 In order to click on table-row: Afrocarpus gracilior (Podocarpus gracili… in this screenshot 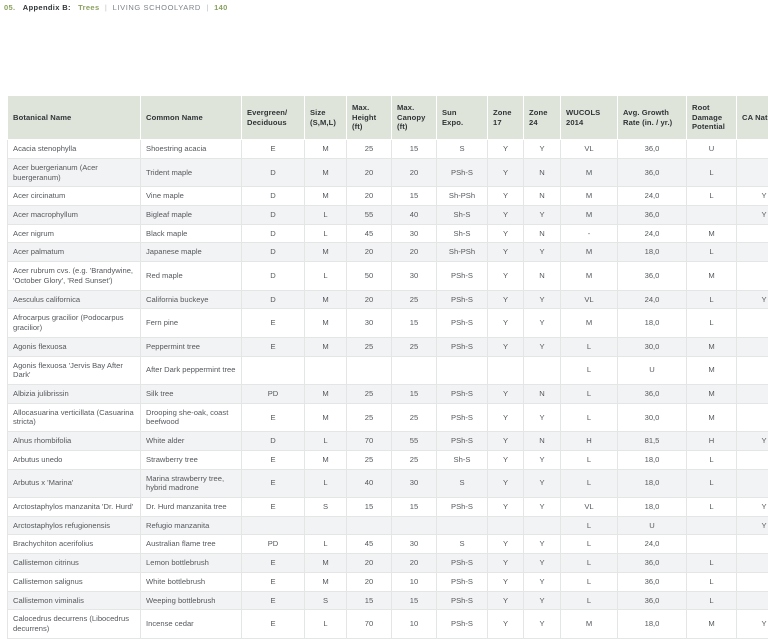, I will do `click(388, 323)`.